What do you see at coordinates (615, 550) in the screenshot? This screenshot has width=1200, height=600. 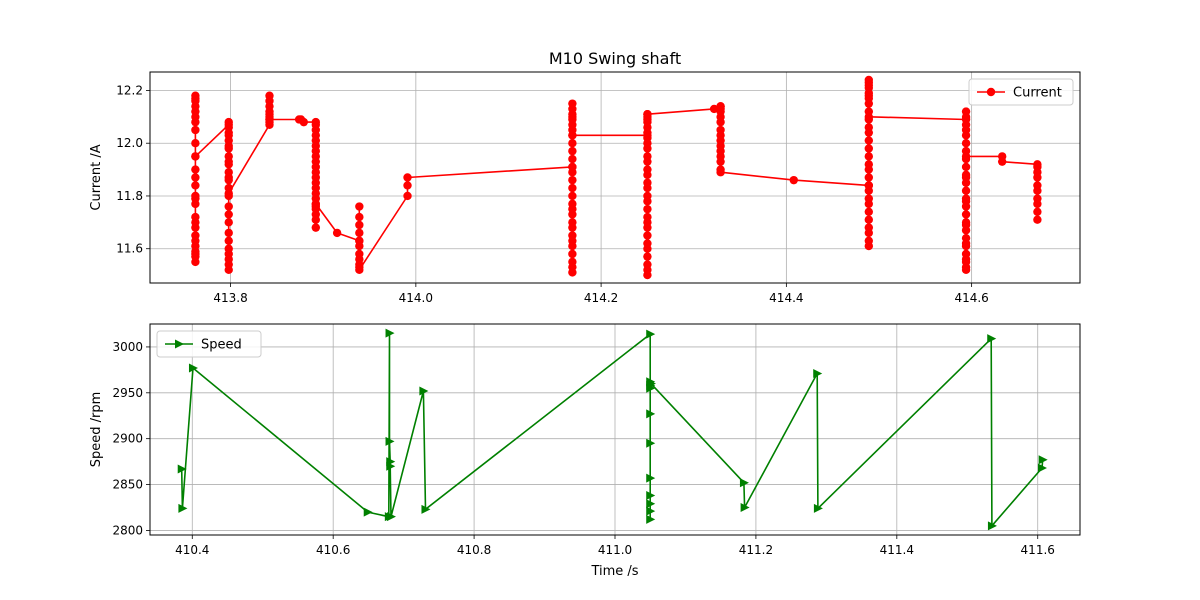 I see `x-tick-label: 411.0` at bounding box center [615, 550].